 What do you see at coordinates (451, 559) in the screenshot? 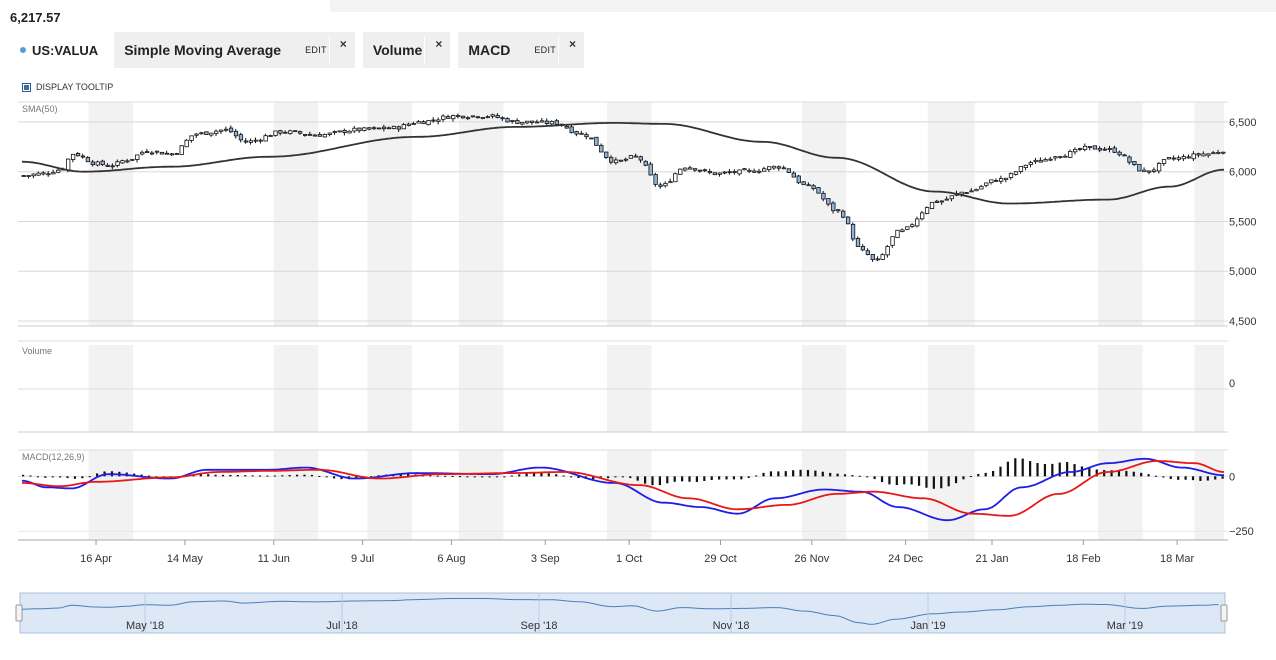
I see `x-axis-label: 6 Aug` at bounding box center [451, 559].